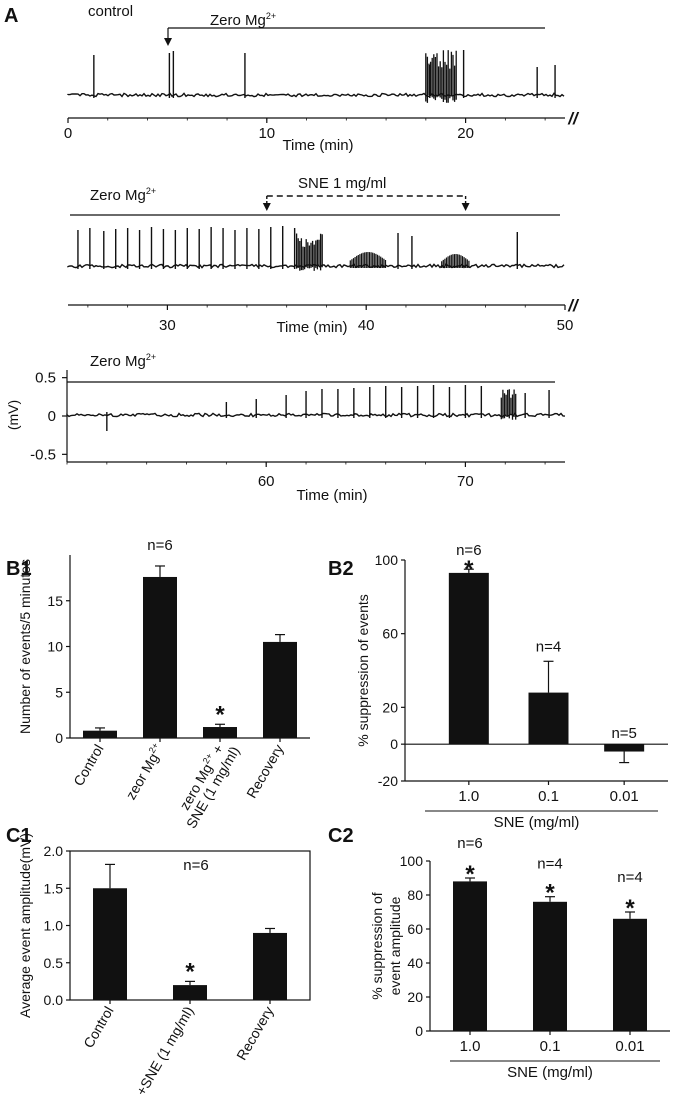  I want to click on b2-n-label: n=5, so click(623, 733).